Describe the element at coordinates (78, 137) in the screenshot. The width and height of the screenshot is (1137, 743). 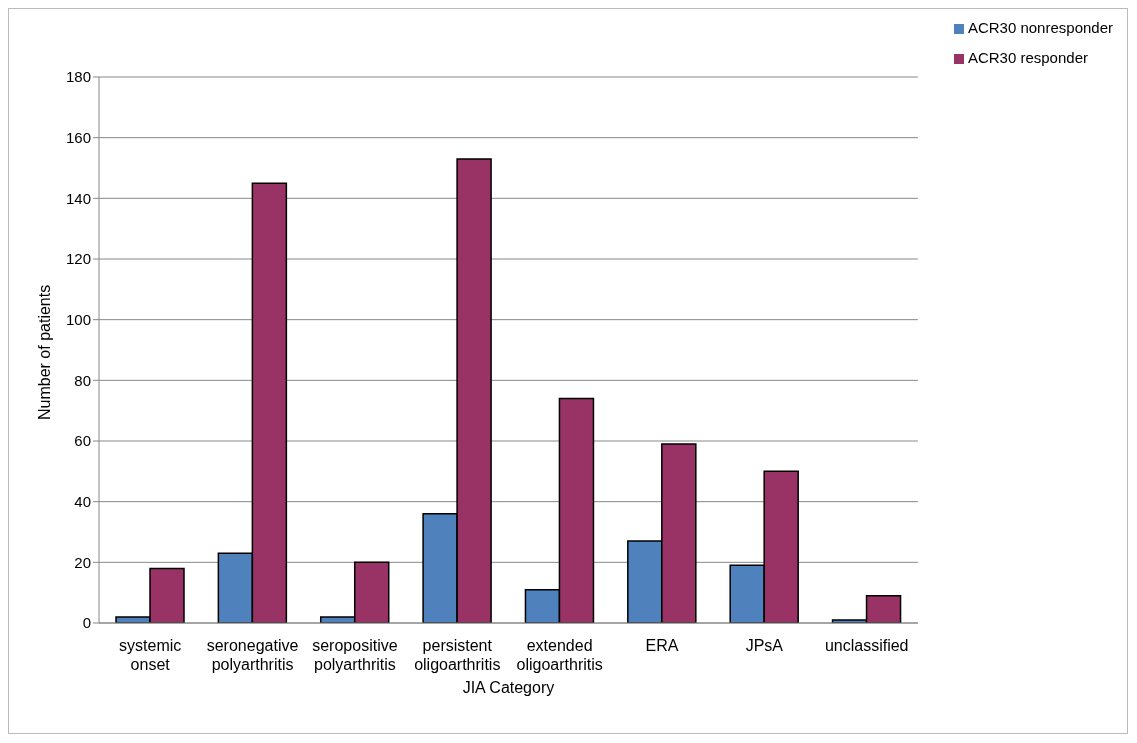
I see `y-tick-label: 160` at that location.